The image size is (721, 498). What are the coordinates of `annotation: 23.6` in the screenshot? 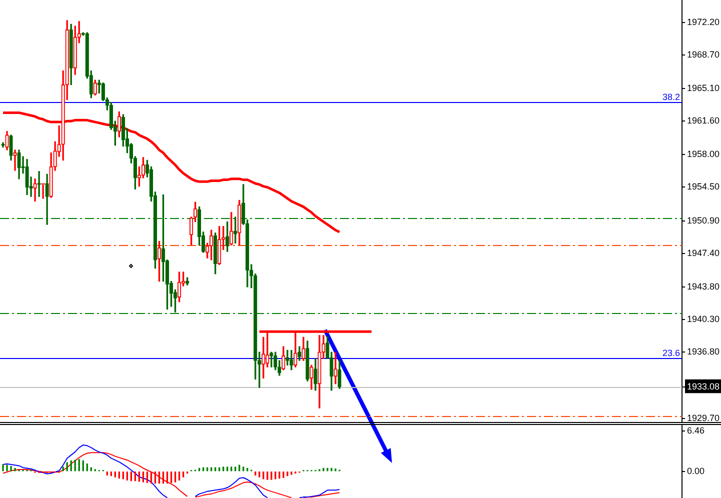 It's located at (671, 353).